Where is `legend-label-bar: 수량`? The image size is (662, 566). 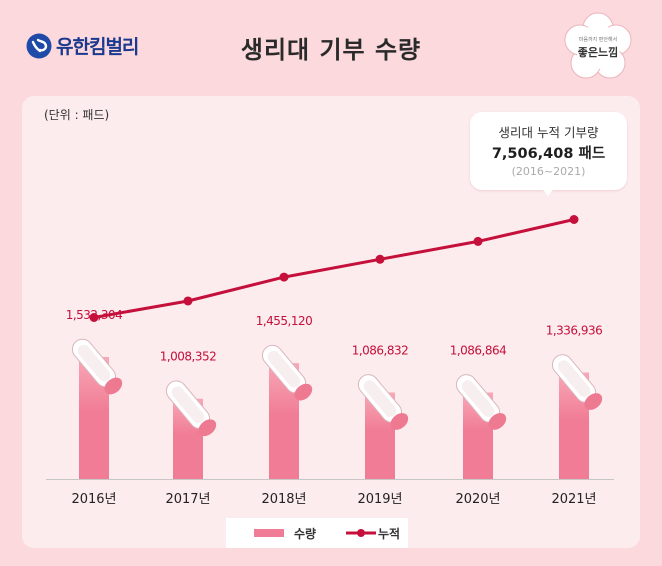
legend-label-bar: 수량 is located at coordinates (305, 534).